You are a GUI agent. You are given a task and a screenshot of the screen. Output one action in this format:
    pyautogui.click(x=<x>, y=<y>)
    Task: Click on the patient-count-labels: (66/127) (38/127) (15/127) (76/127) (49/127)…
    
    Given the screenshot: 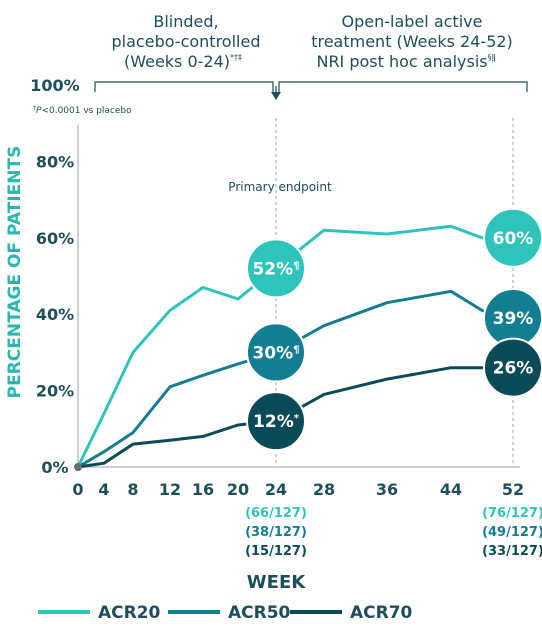 What is the action you would take?
    pyautogui.click(x=393, y=532)
    